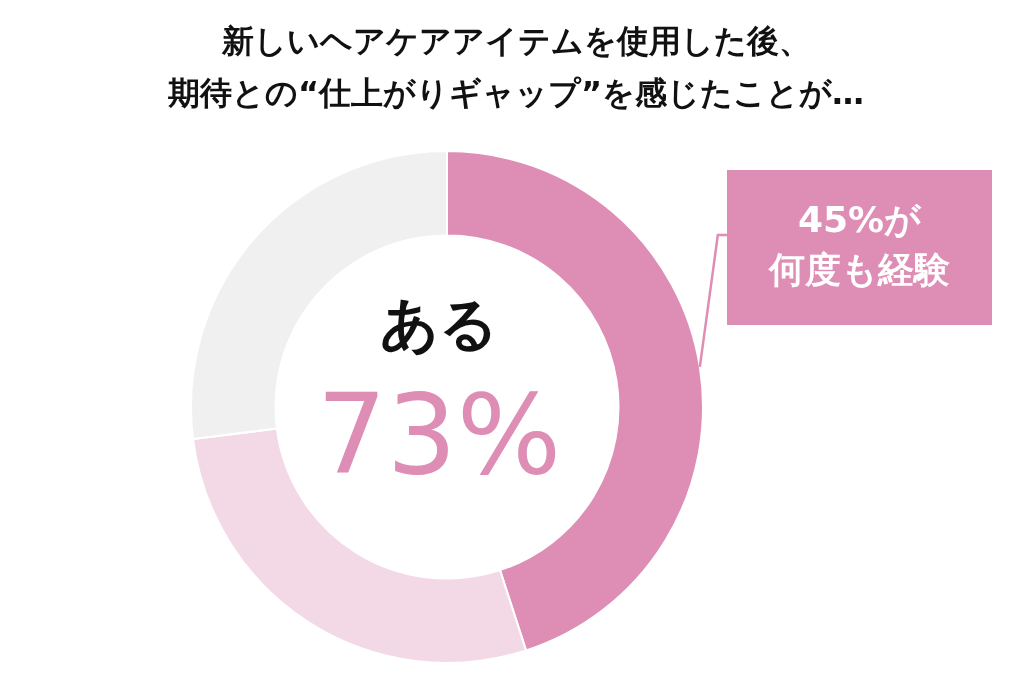  Describe the element at coordinates (858, 269) in the screenshot. I see `text: 何度も経験` at that location.